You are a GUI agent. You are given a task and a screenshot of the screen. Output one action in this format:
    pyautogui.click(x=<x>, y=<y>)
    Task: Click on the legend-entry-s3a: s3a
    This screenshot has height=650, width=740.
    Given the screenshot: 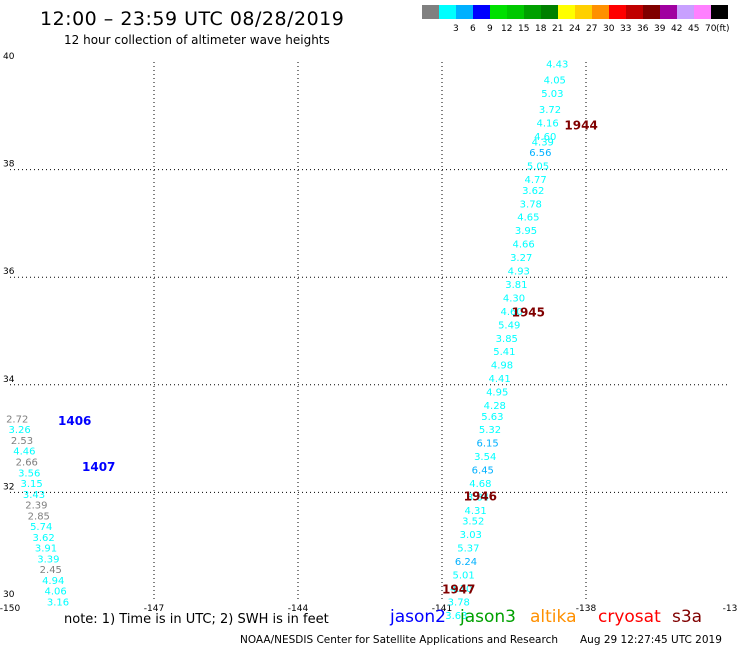 What is the action you would take?
    pyautogui.click(x=687, y=617)
    